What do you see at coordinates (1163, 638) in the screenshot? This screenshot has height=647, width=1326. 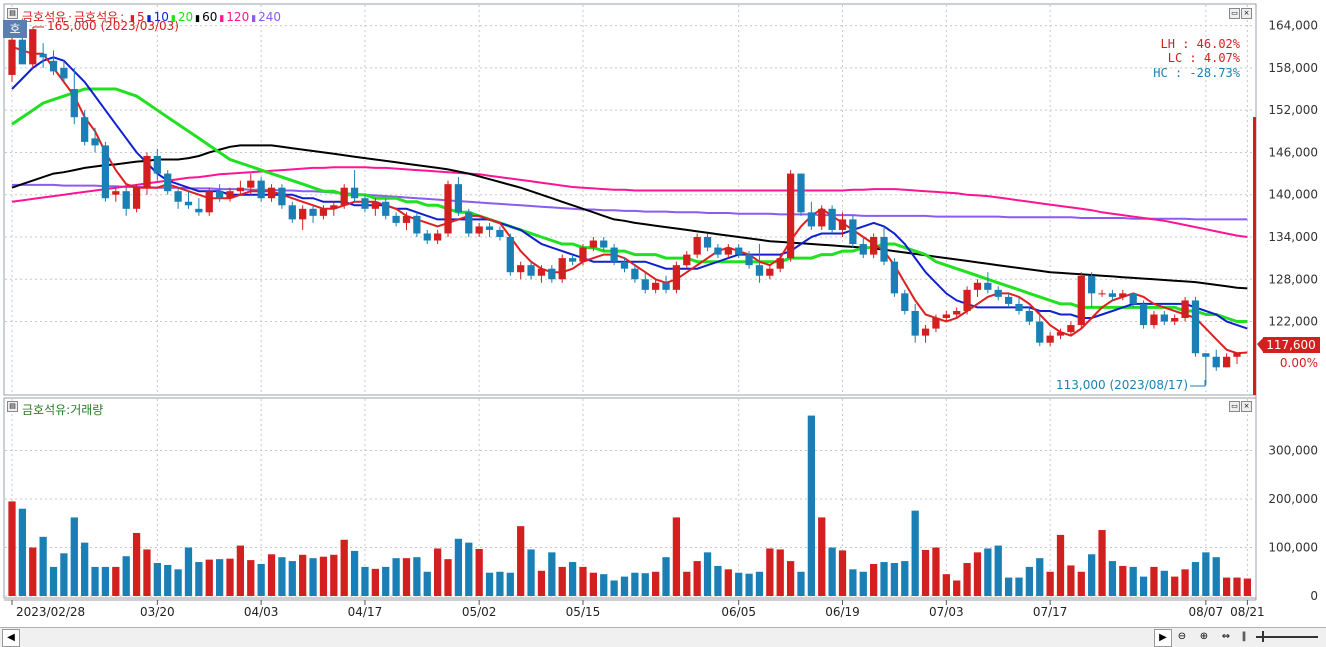 I see `scroll-right-button: ▶` at bounding box center [1163, 638].